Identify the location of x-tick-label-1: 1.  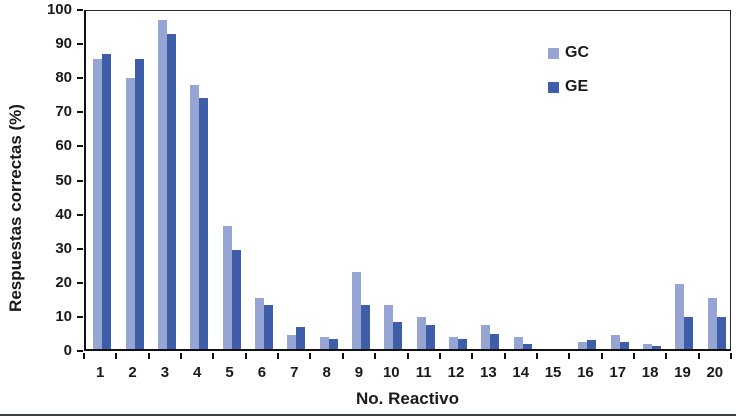
(100, 372).